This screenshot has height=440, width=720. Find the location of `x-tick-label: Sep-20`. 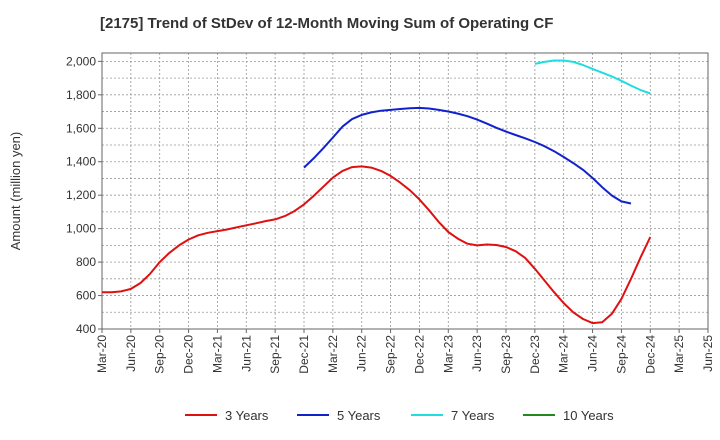

x-tick-label: Sep-20 is located at coordinates (160, 354).